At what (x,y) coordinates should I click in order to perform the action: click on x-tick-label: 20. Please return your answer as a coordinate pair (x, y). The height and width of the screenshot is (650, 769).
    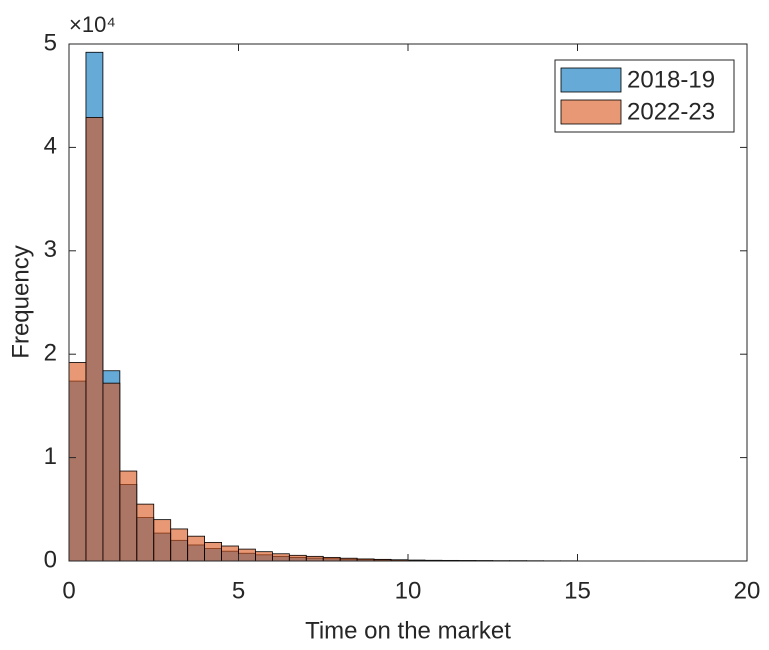
    Looking at the image, I should click on (747, 590).